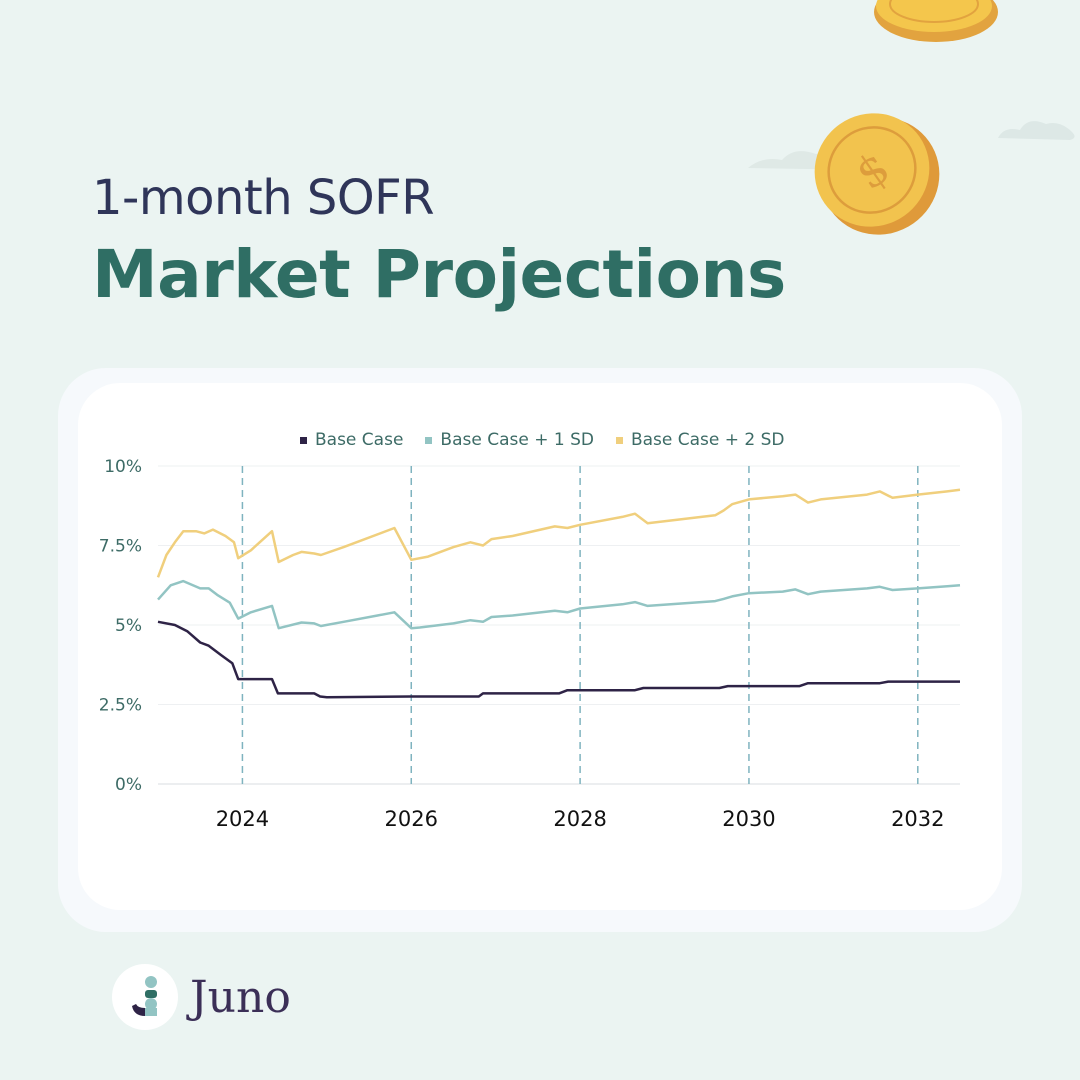  I want to click on legend-item-base-case: Base Case, so click(351, 440).